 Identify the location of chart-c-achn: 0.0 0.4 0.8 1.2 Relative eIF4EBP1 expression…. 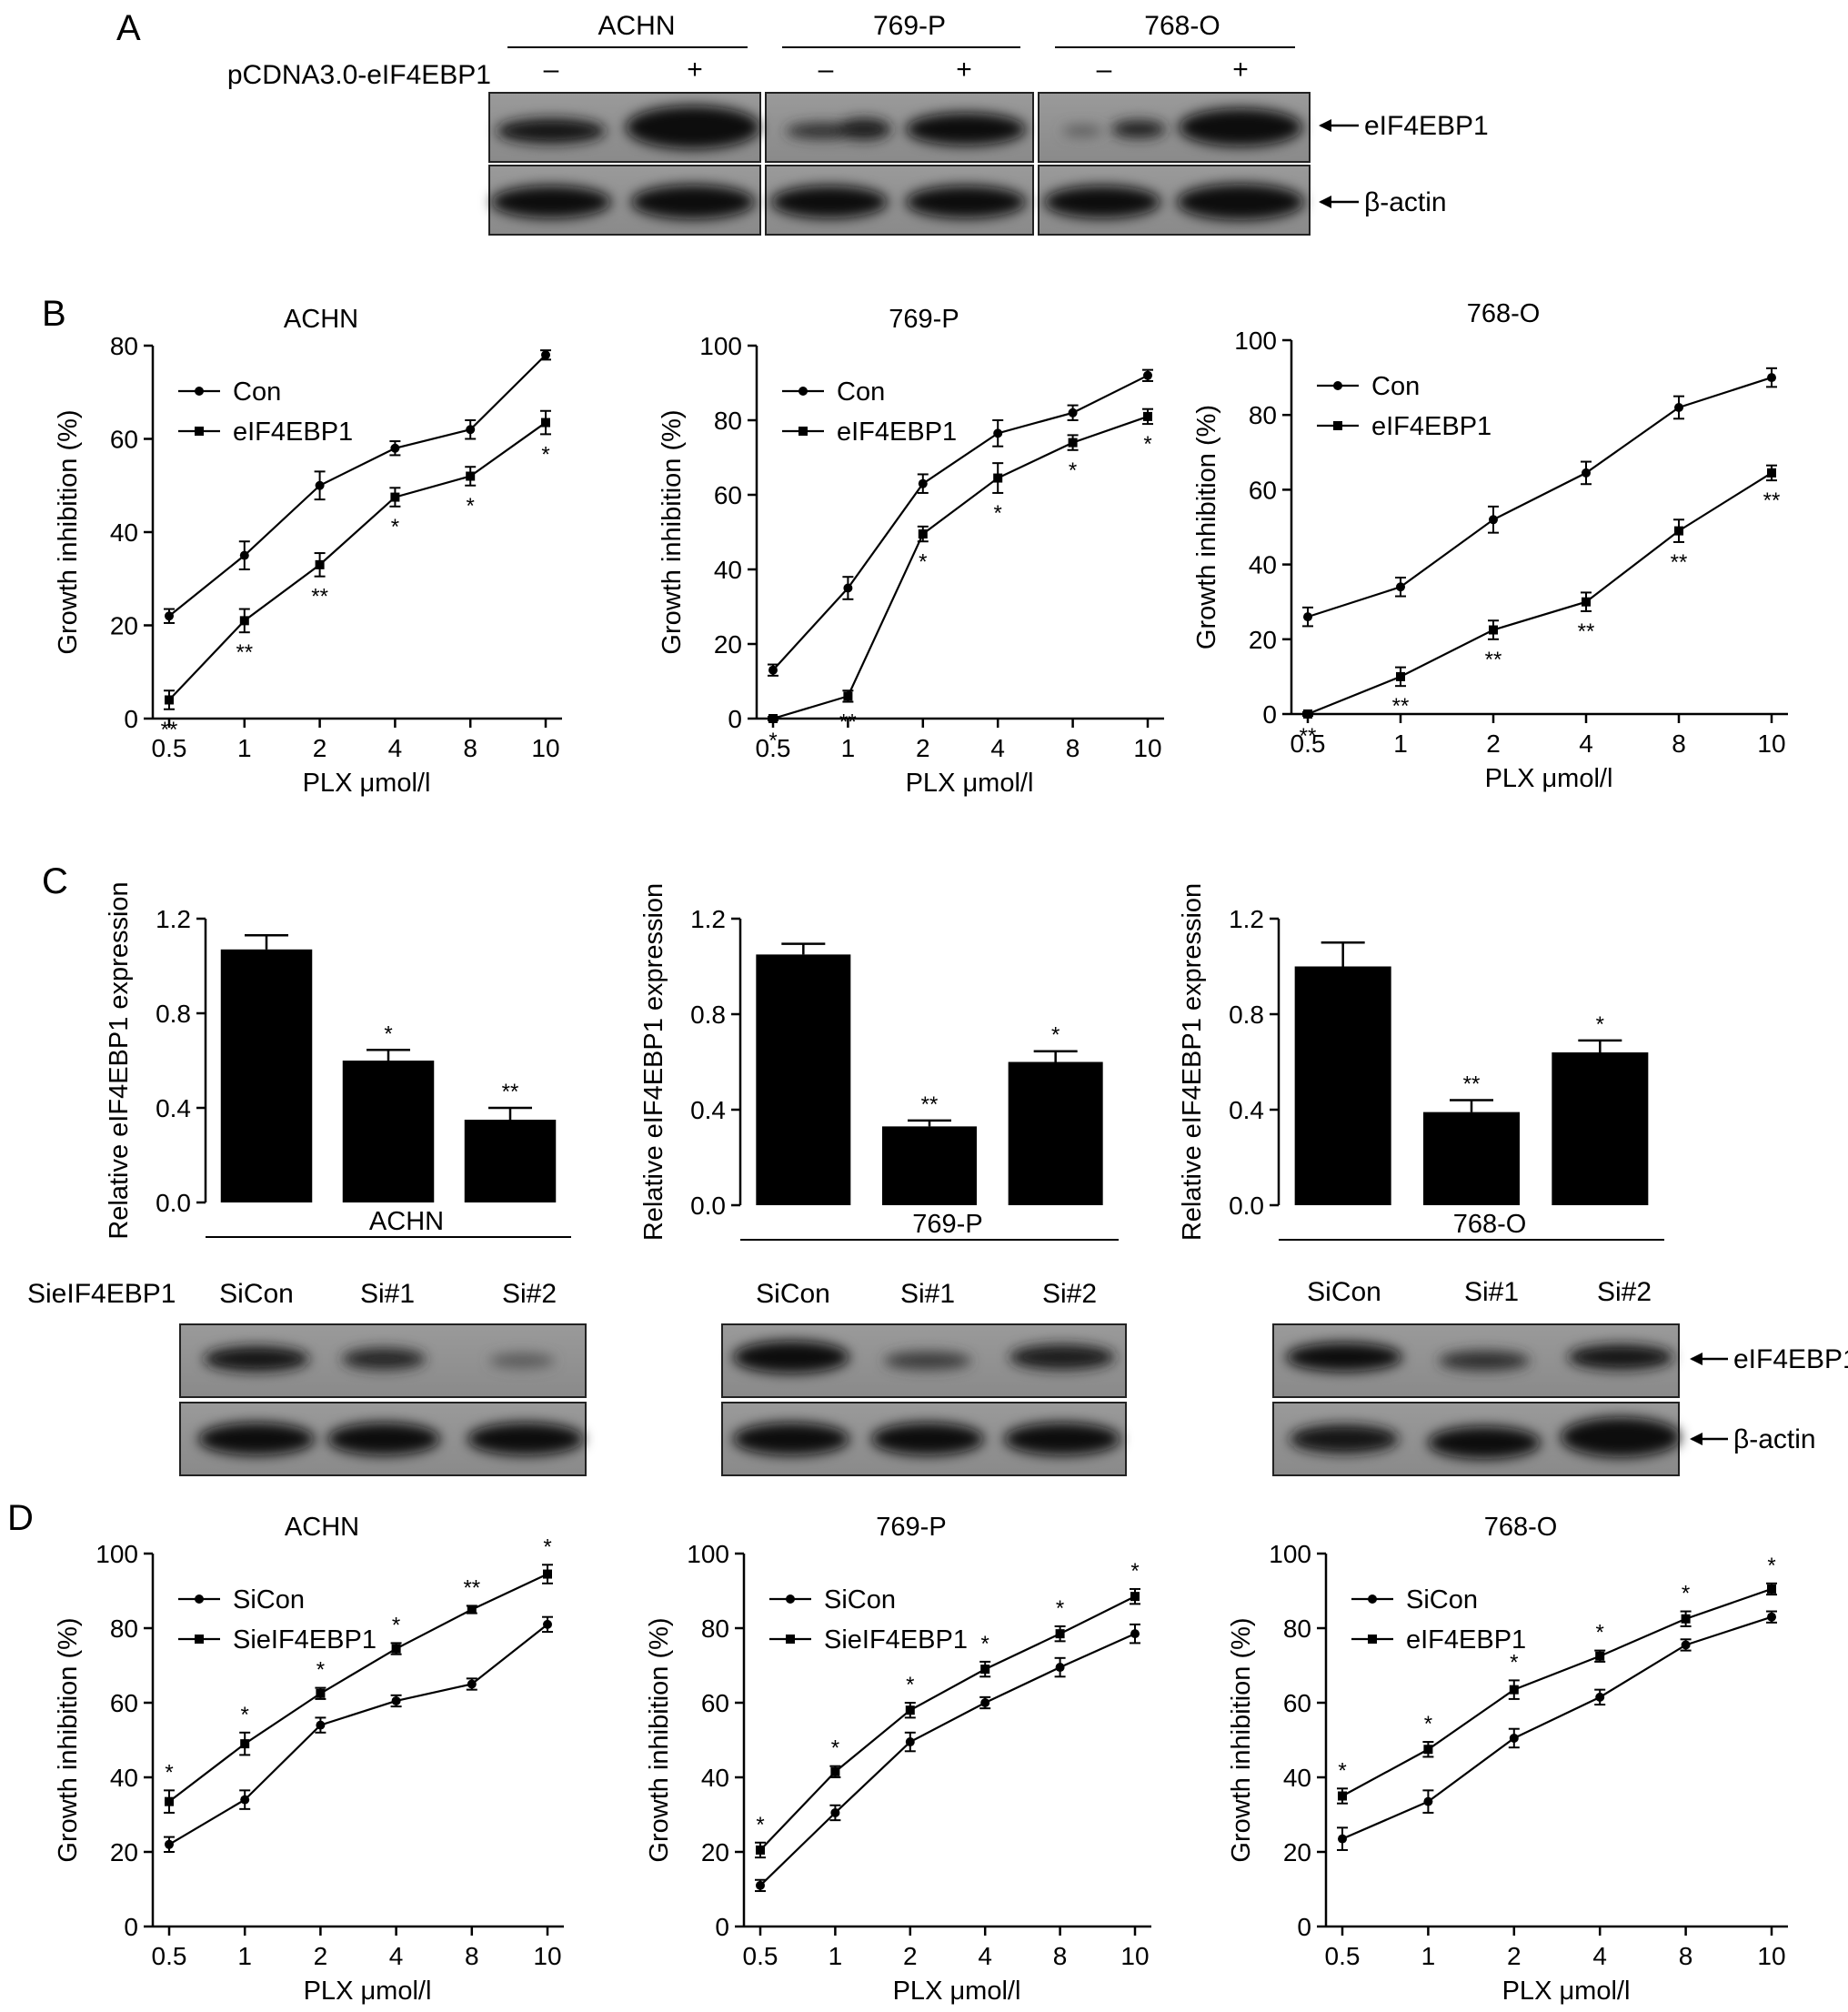
(338, 1060).